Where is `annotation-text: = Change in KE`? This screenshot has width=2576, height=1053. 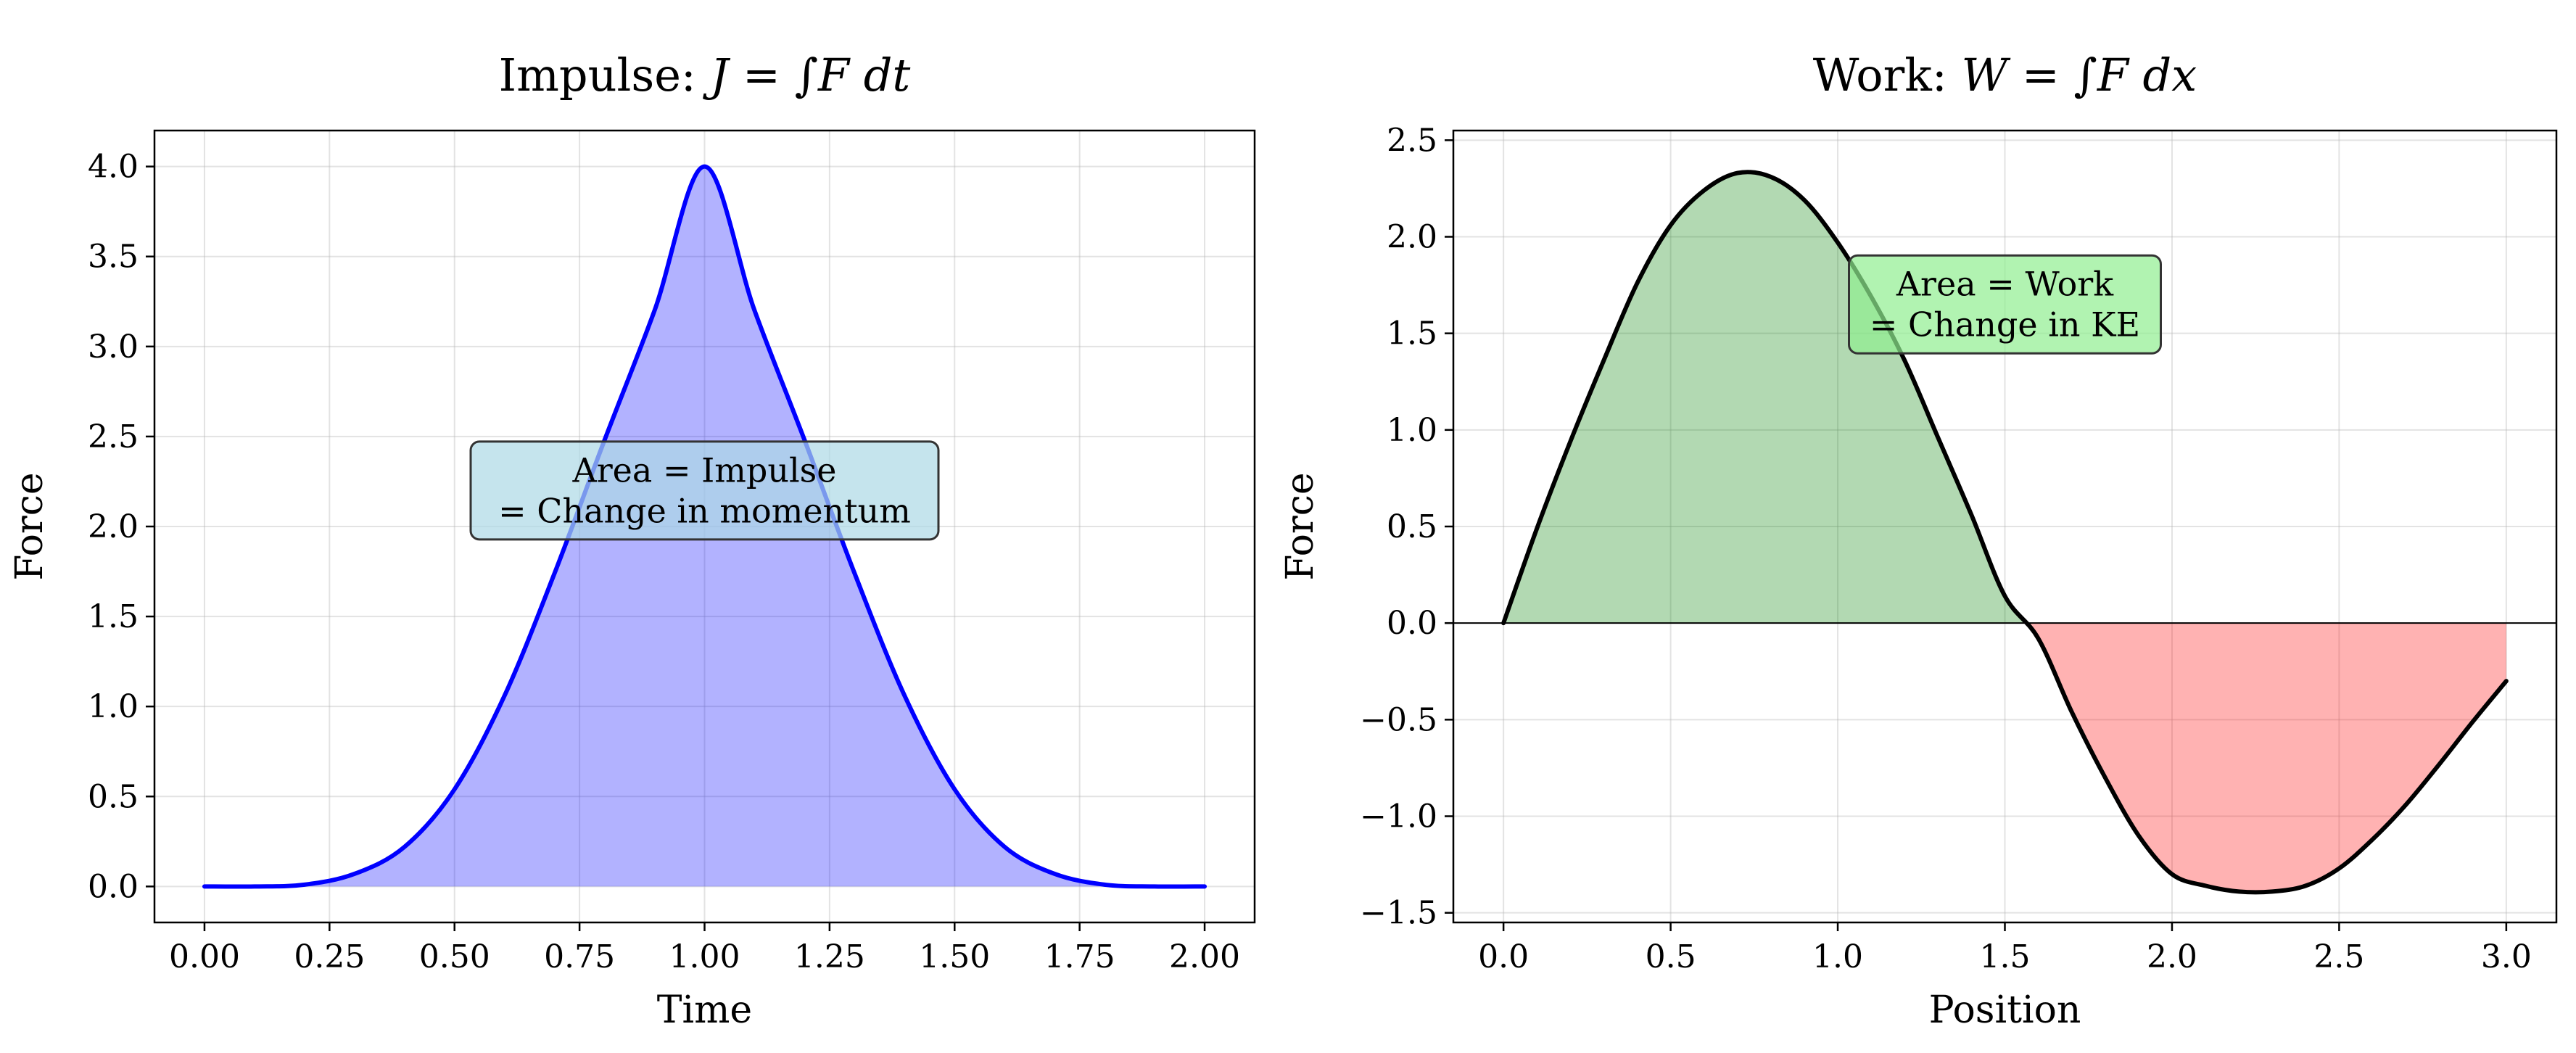
annotation-text: = Change in KE is located at coordinates (2005, 324).